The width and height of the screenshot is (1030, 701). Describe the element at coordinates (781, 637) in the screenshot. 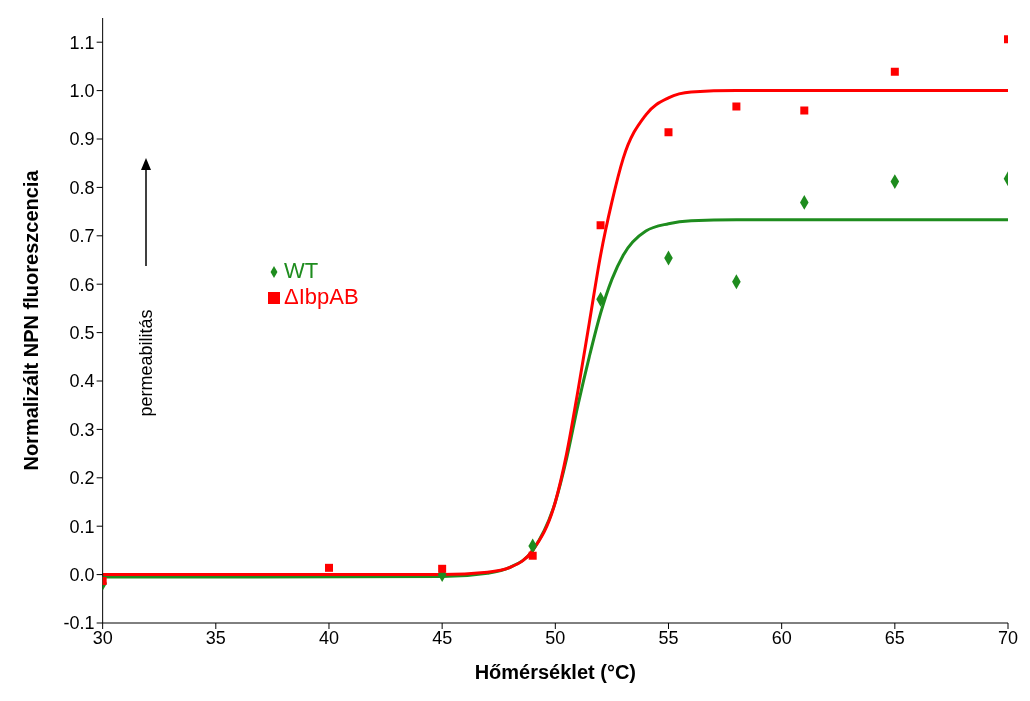

I see `x-tick-label: 60` at that location.